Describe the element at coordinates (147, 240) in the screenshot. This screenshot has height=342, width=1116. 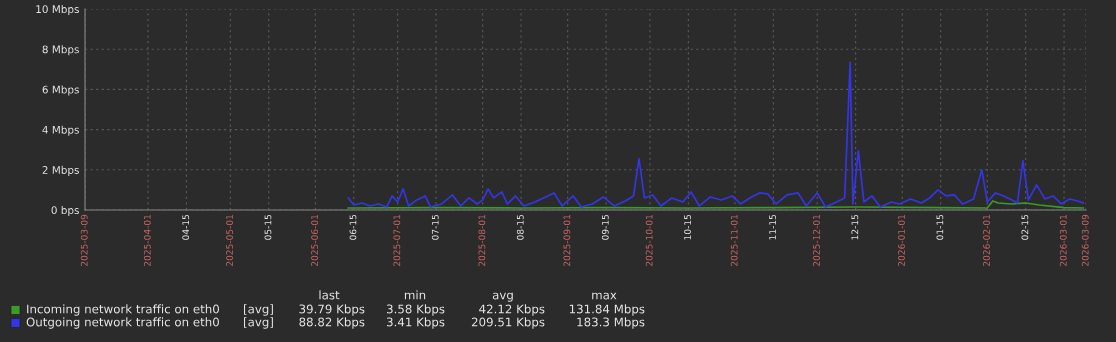
I see `x-tick-label: 2025-04-01` at that location.